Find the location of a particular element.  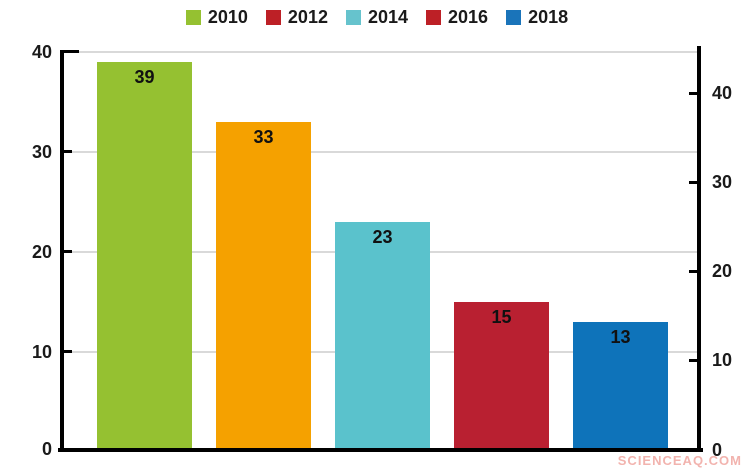

watermark: SCIENCEAQ.COM is located at coordinates (679, 460).